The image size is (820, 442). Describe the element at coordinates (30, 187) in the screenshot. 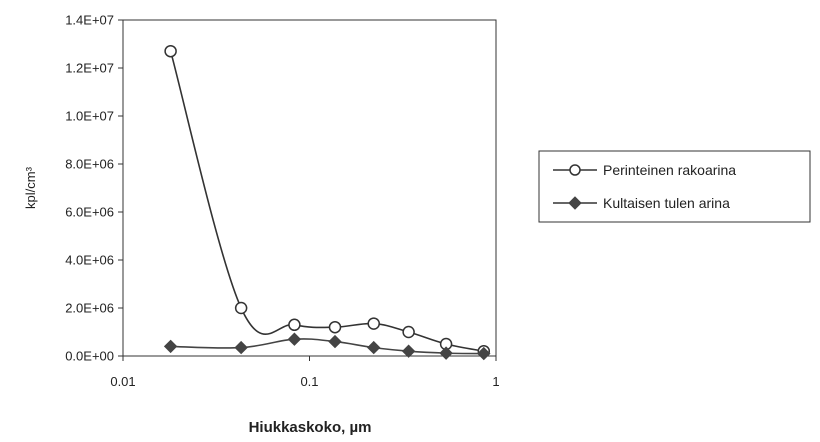

I see `y-axis-title: kpl/cm³` at that location.